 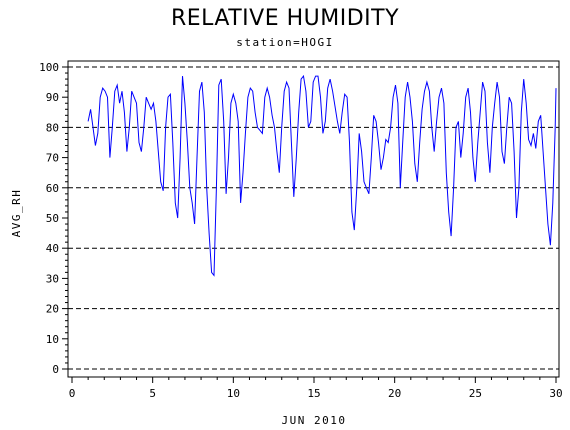 What do you see at coordinates (285, 42) in the screenshot?
I see `chart-subtitle: station=HOGI` at bounding box center [285, 42].